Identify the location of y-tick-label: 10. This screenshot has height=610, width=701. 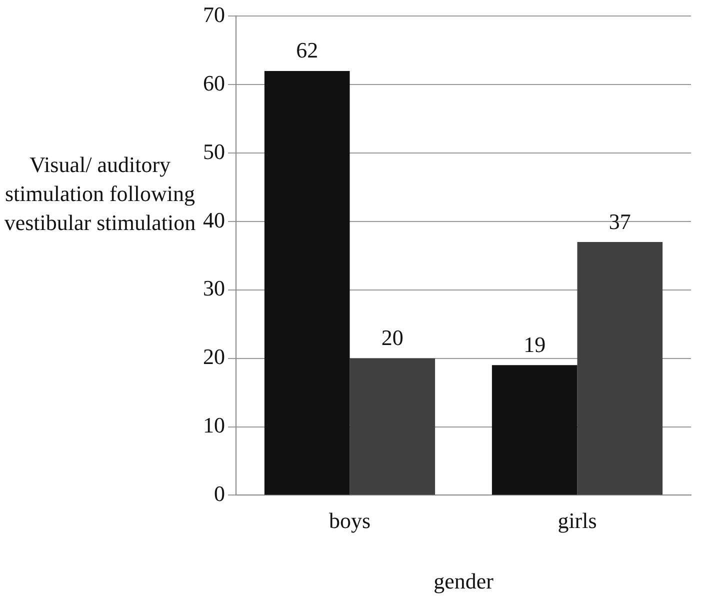
(214, 425).